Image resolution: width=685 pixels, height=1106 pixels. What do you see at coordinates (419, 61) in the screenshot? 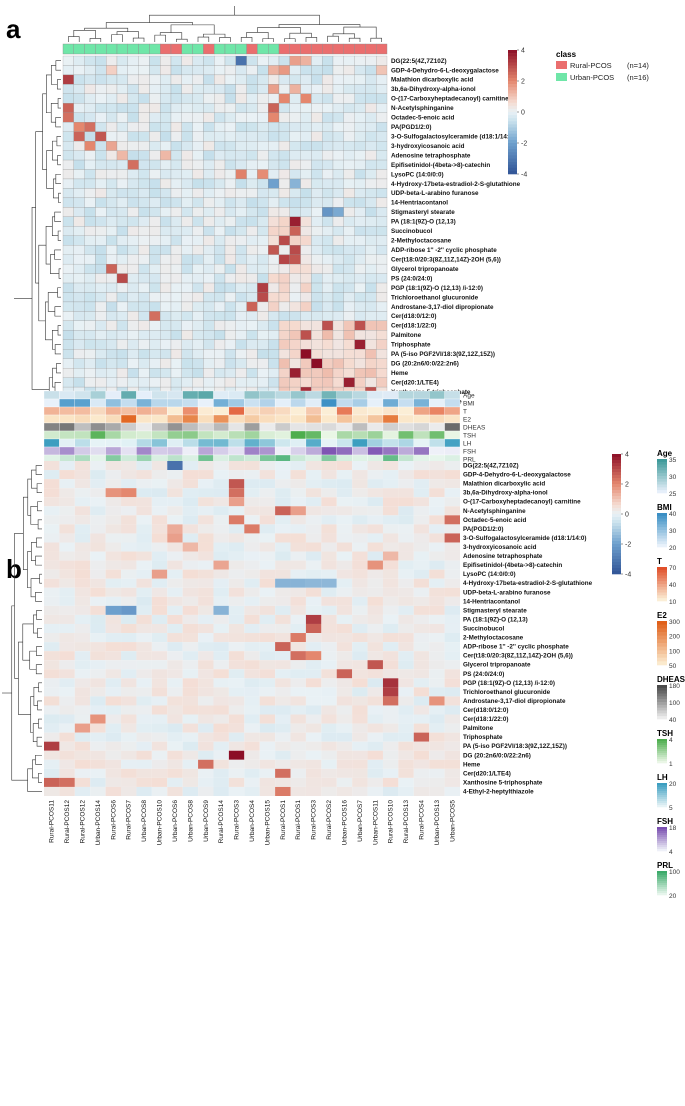
I see `row-label: DG(22:5(4Z,7Z10Z)` at bounding box center [419, 61].